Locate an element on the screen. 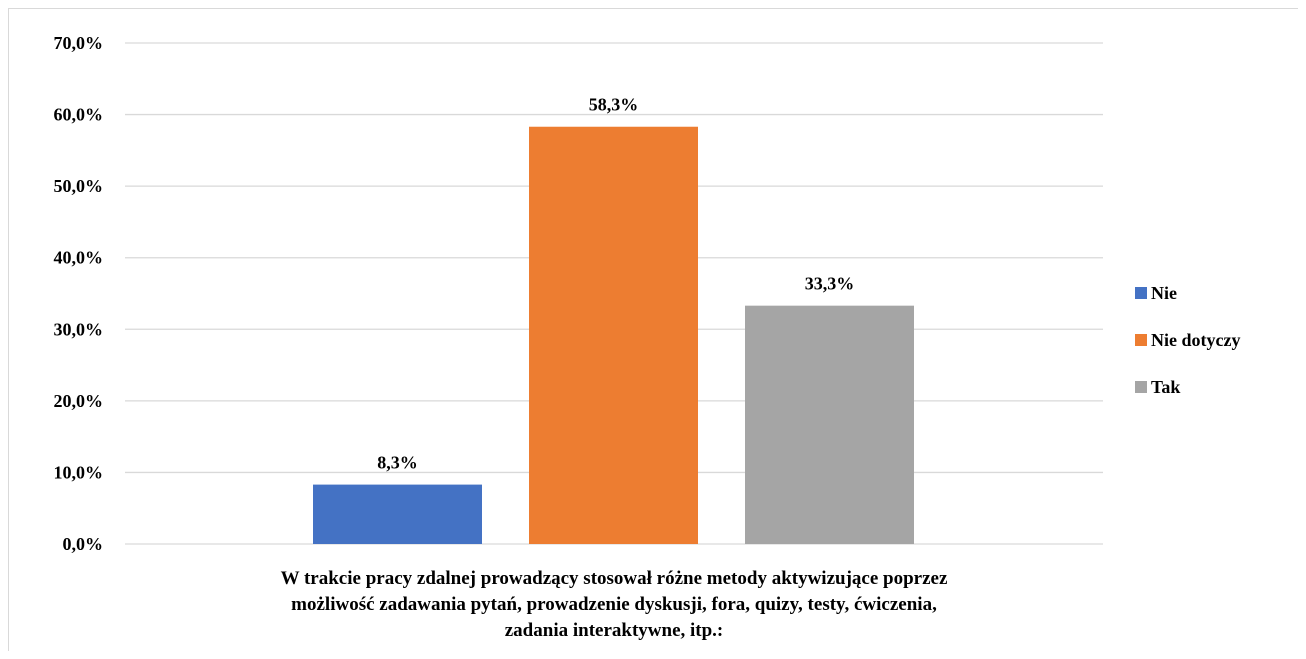 This screenshot has height=659, width=1306. y-tick-label: 30,0% is located at coordinates (79, 329).